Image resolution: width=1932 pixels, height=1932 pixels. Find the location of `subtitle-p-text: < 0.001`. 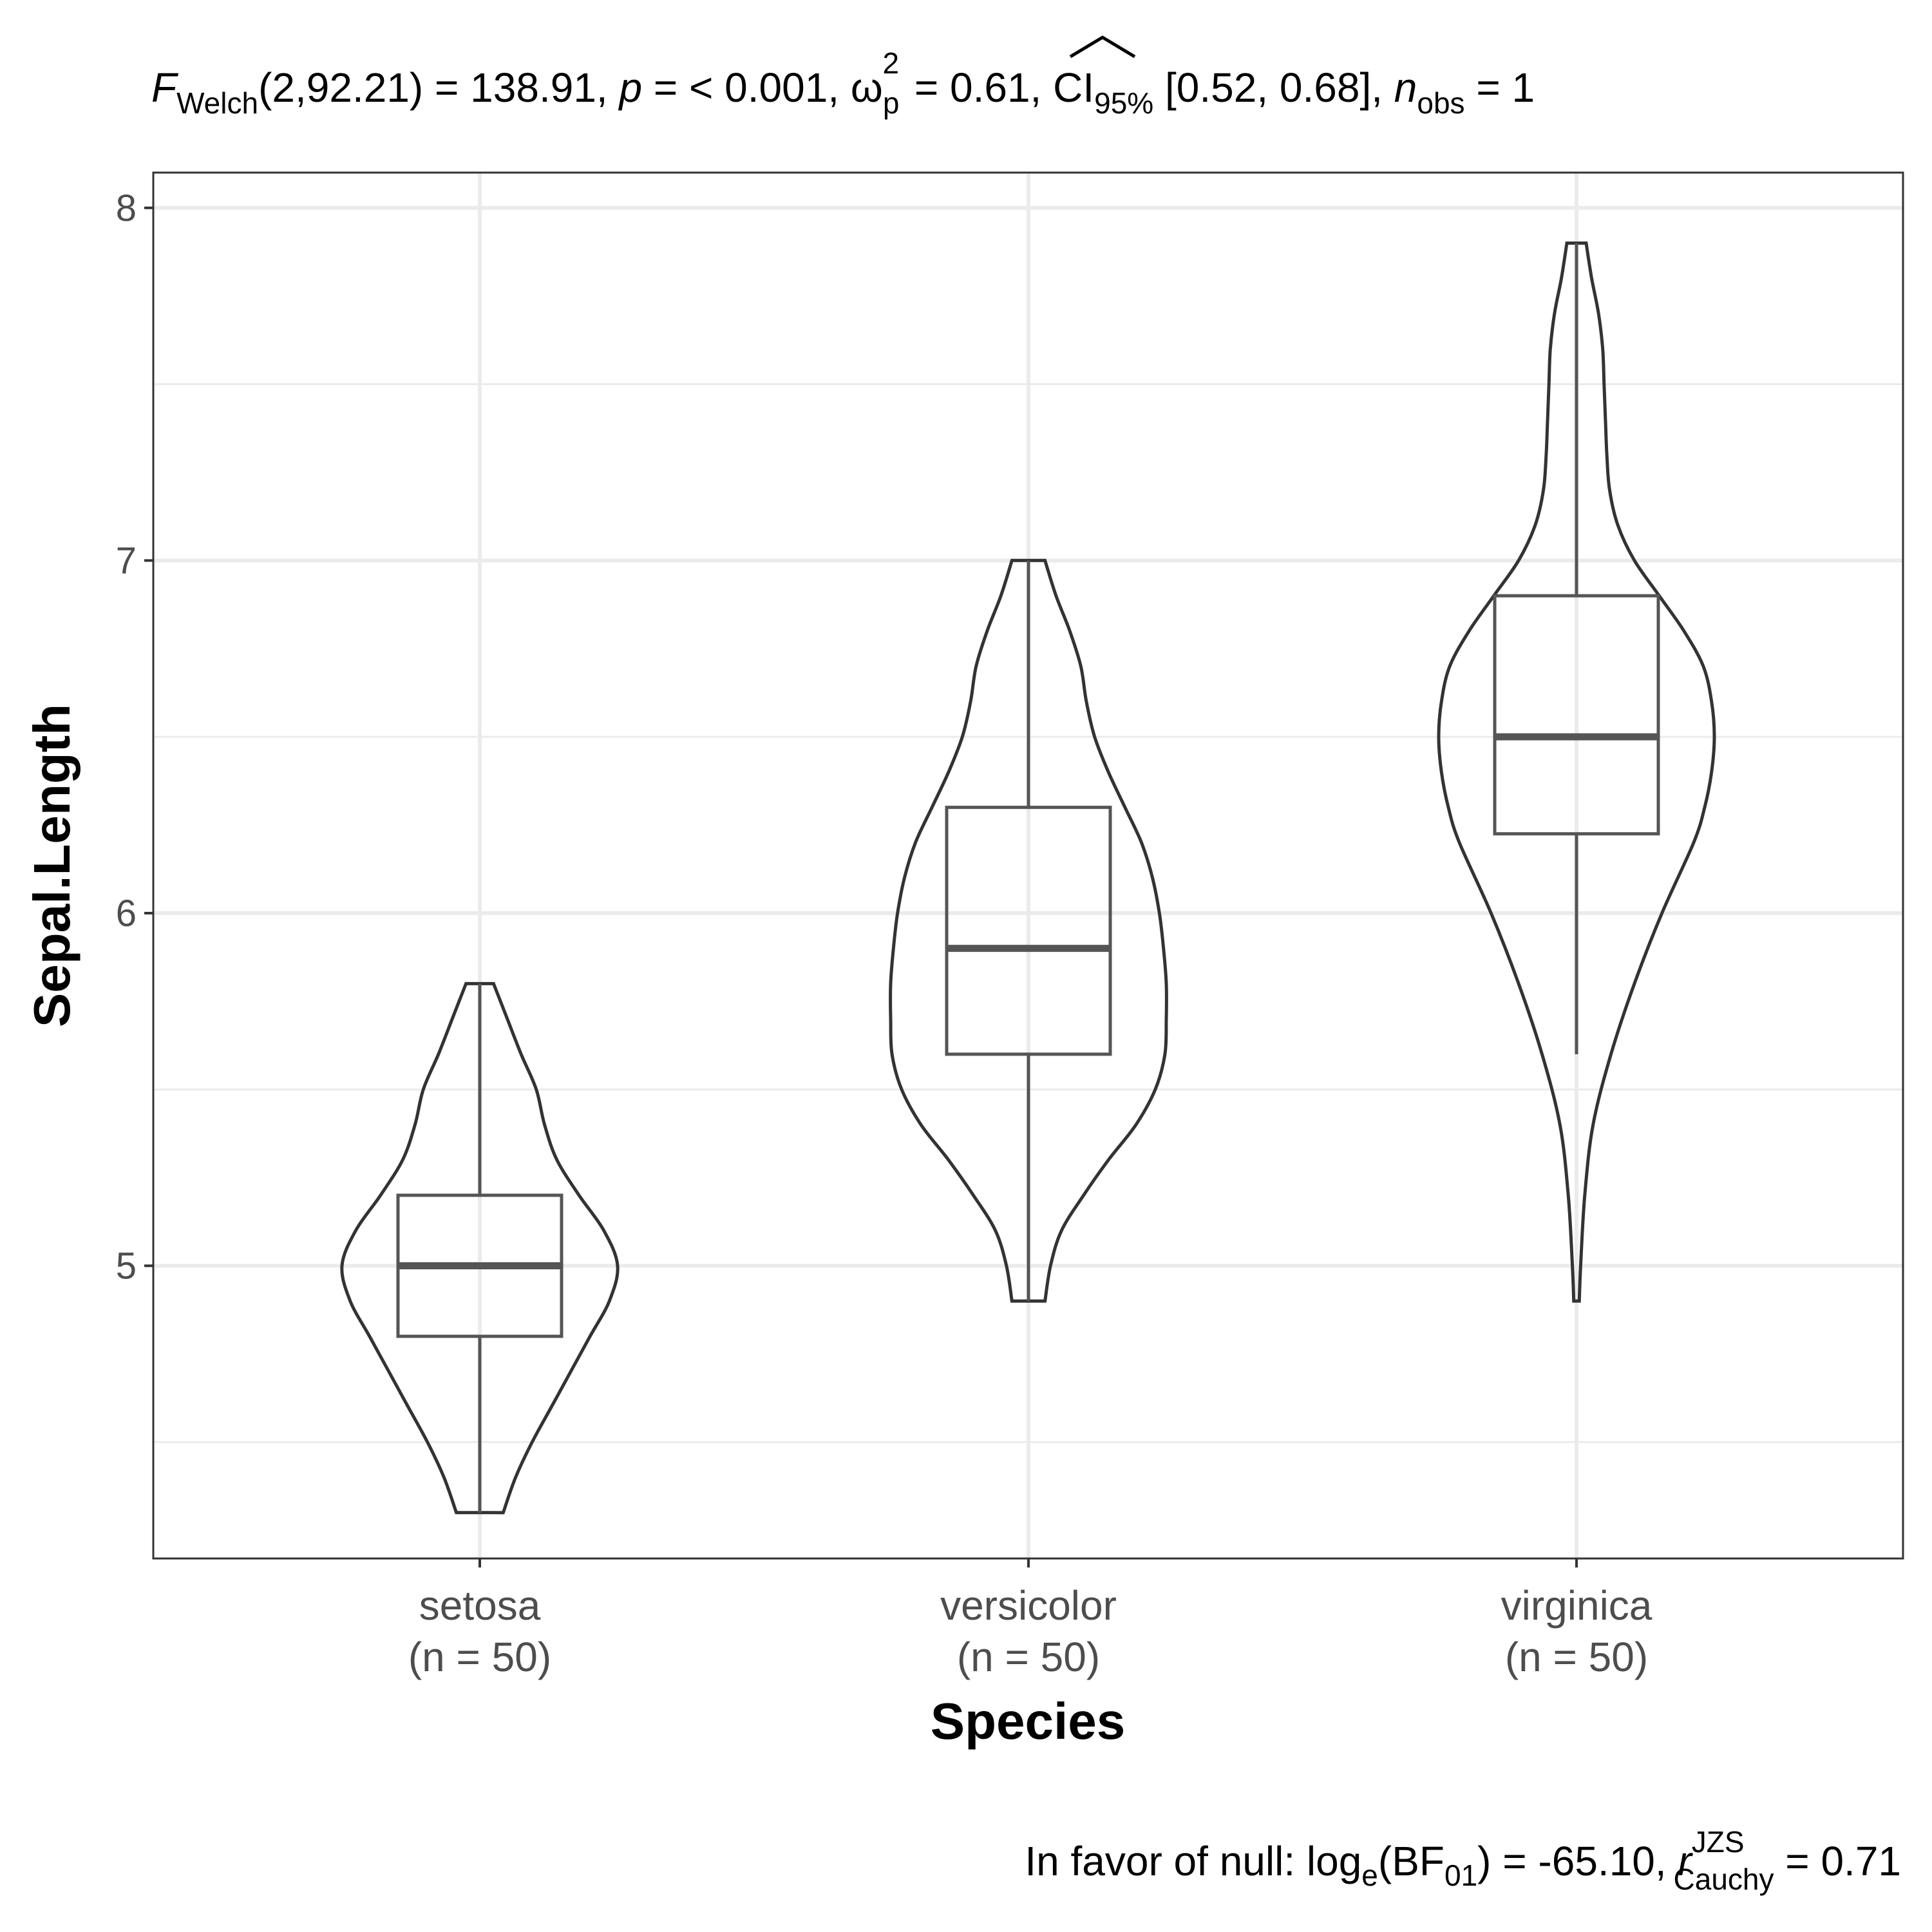

subtitle-p-text: < 0.001 is located at coordinates (758, 87).